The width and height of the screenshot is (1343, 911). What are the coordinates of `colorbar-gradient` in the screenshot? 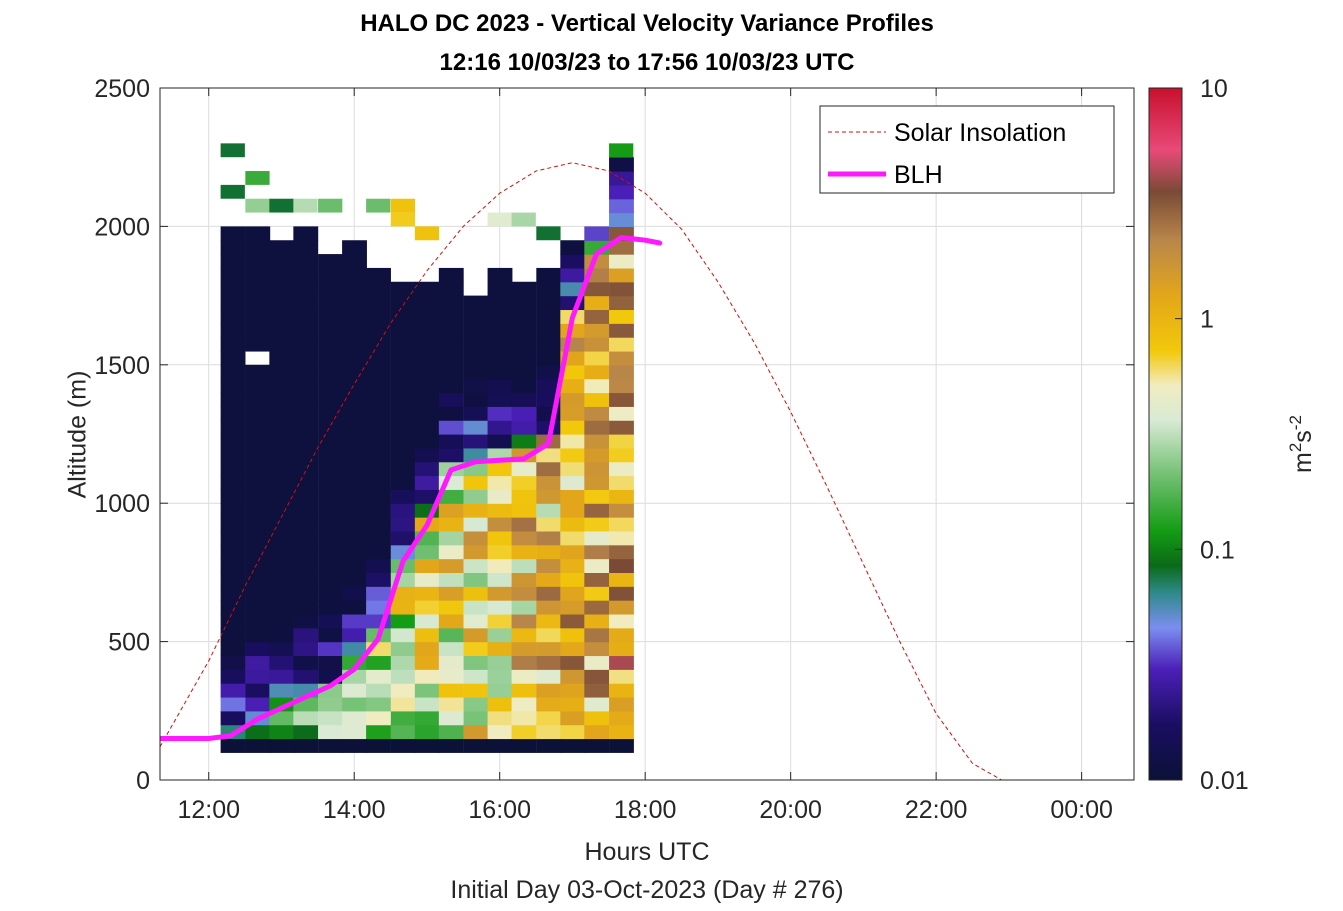 It's located at (1165, 434).